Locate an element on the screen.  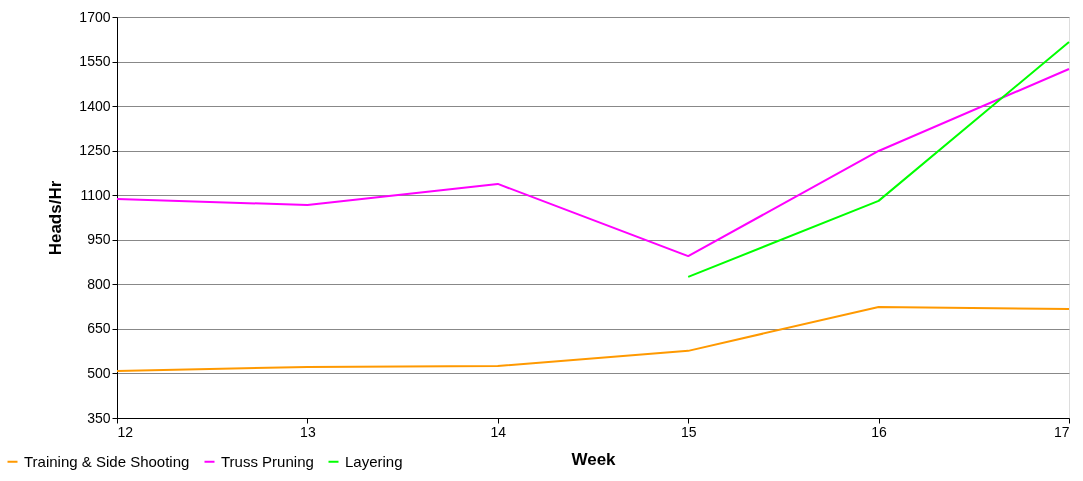
legend-label: Truss Pruning is located at coordinates (267, 461).